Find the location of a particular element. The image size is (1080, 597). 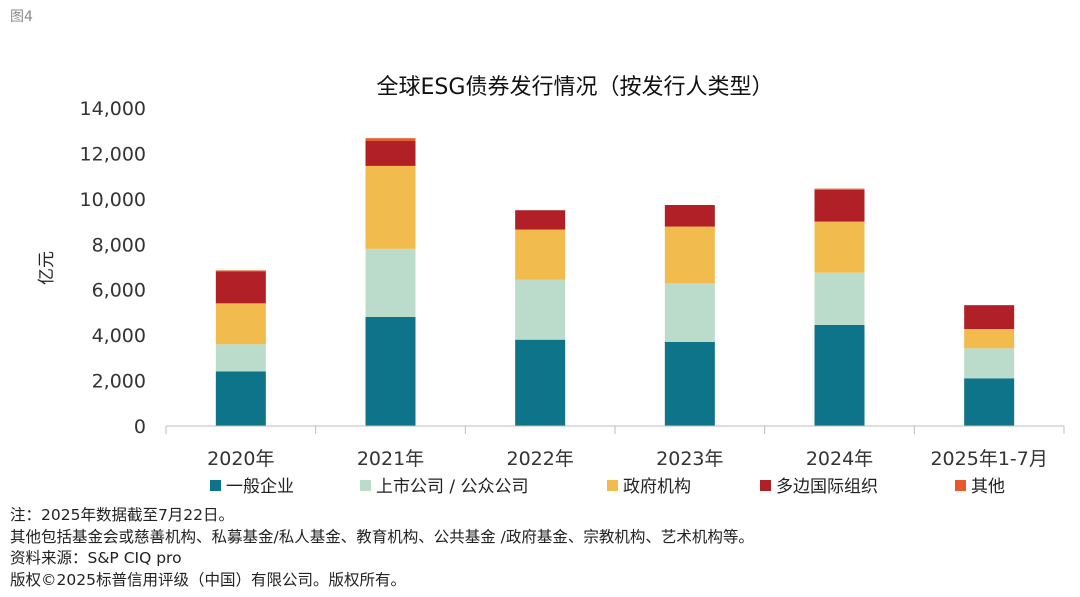

chart-title: 全球ESG债券发行情况（按发行人类型） is located at coordinates (575, 87).